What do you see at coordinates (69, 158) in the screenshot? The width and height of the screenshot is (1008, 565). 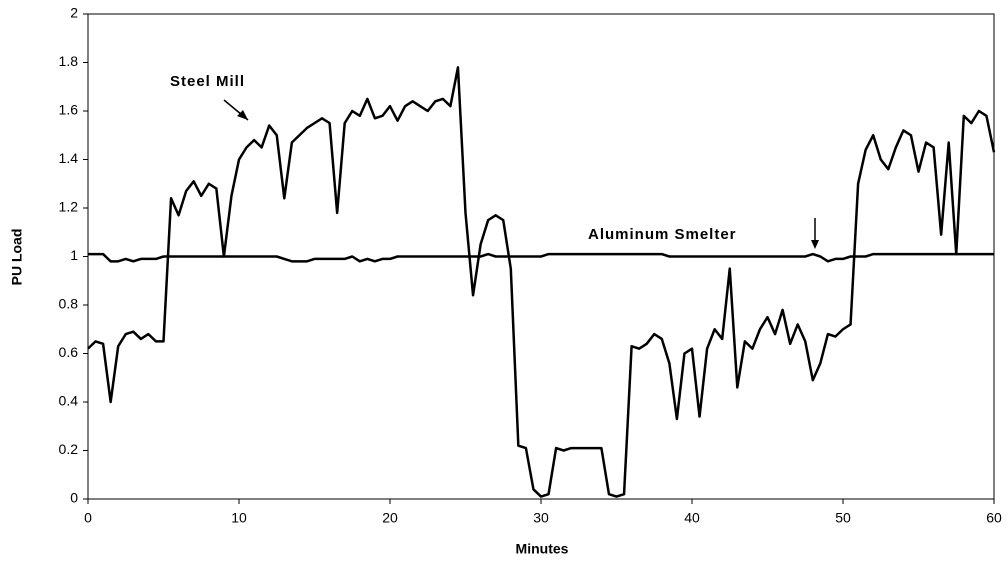 I see `y-tick-label: 1.4` at bounding box center [69, 158].